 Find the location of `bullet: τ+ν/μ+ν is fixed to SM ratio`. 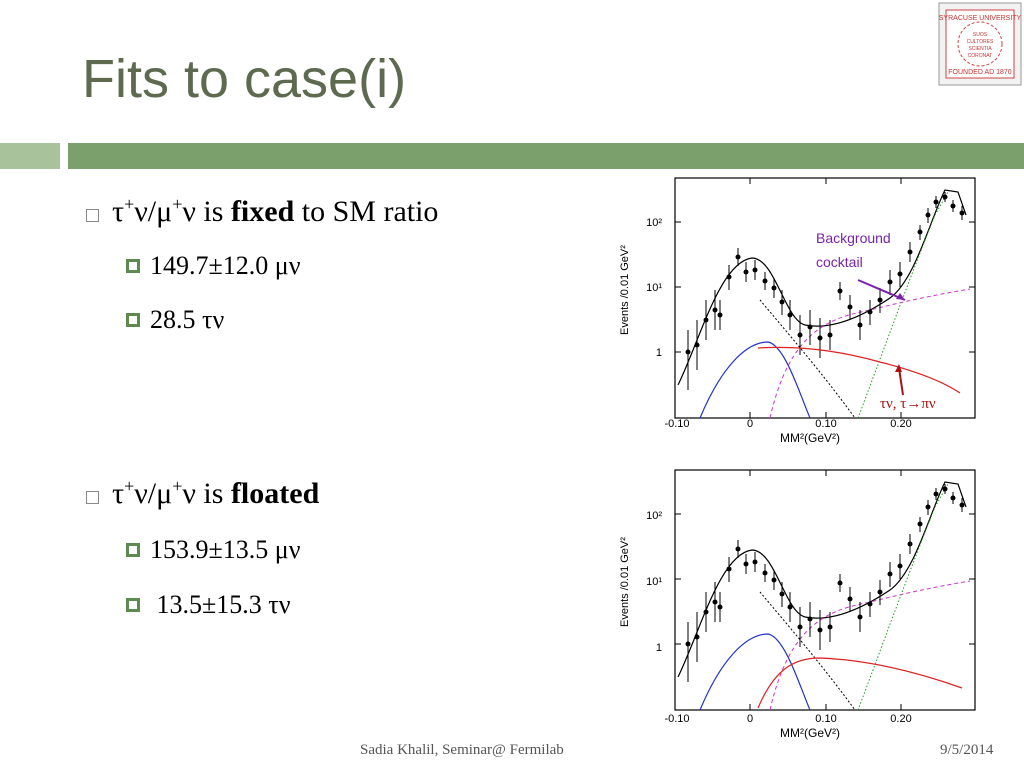

bullet: τ+ν/μ+ν is fixed to SM ratio is located at coordinates (275, 211).